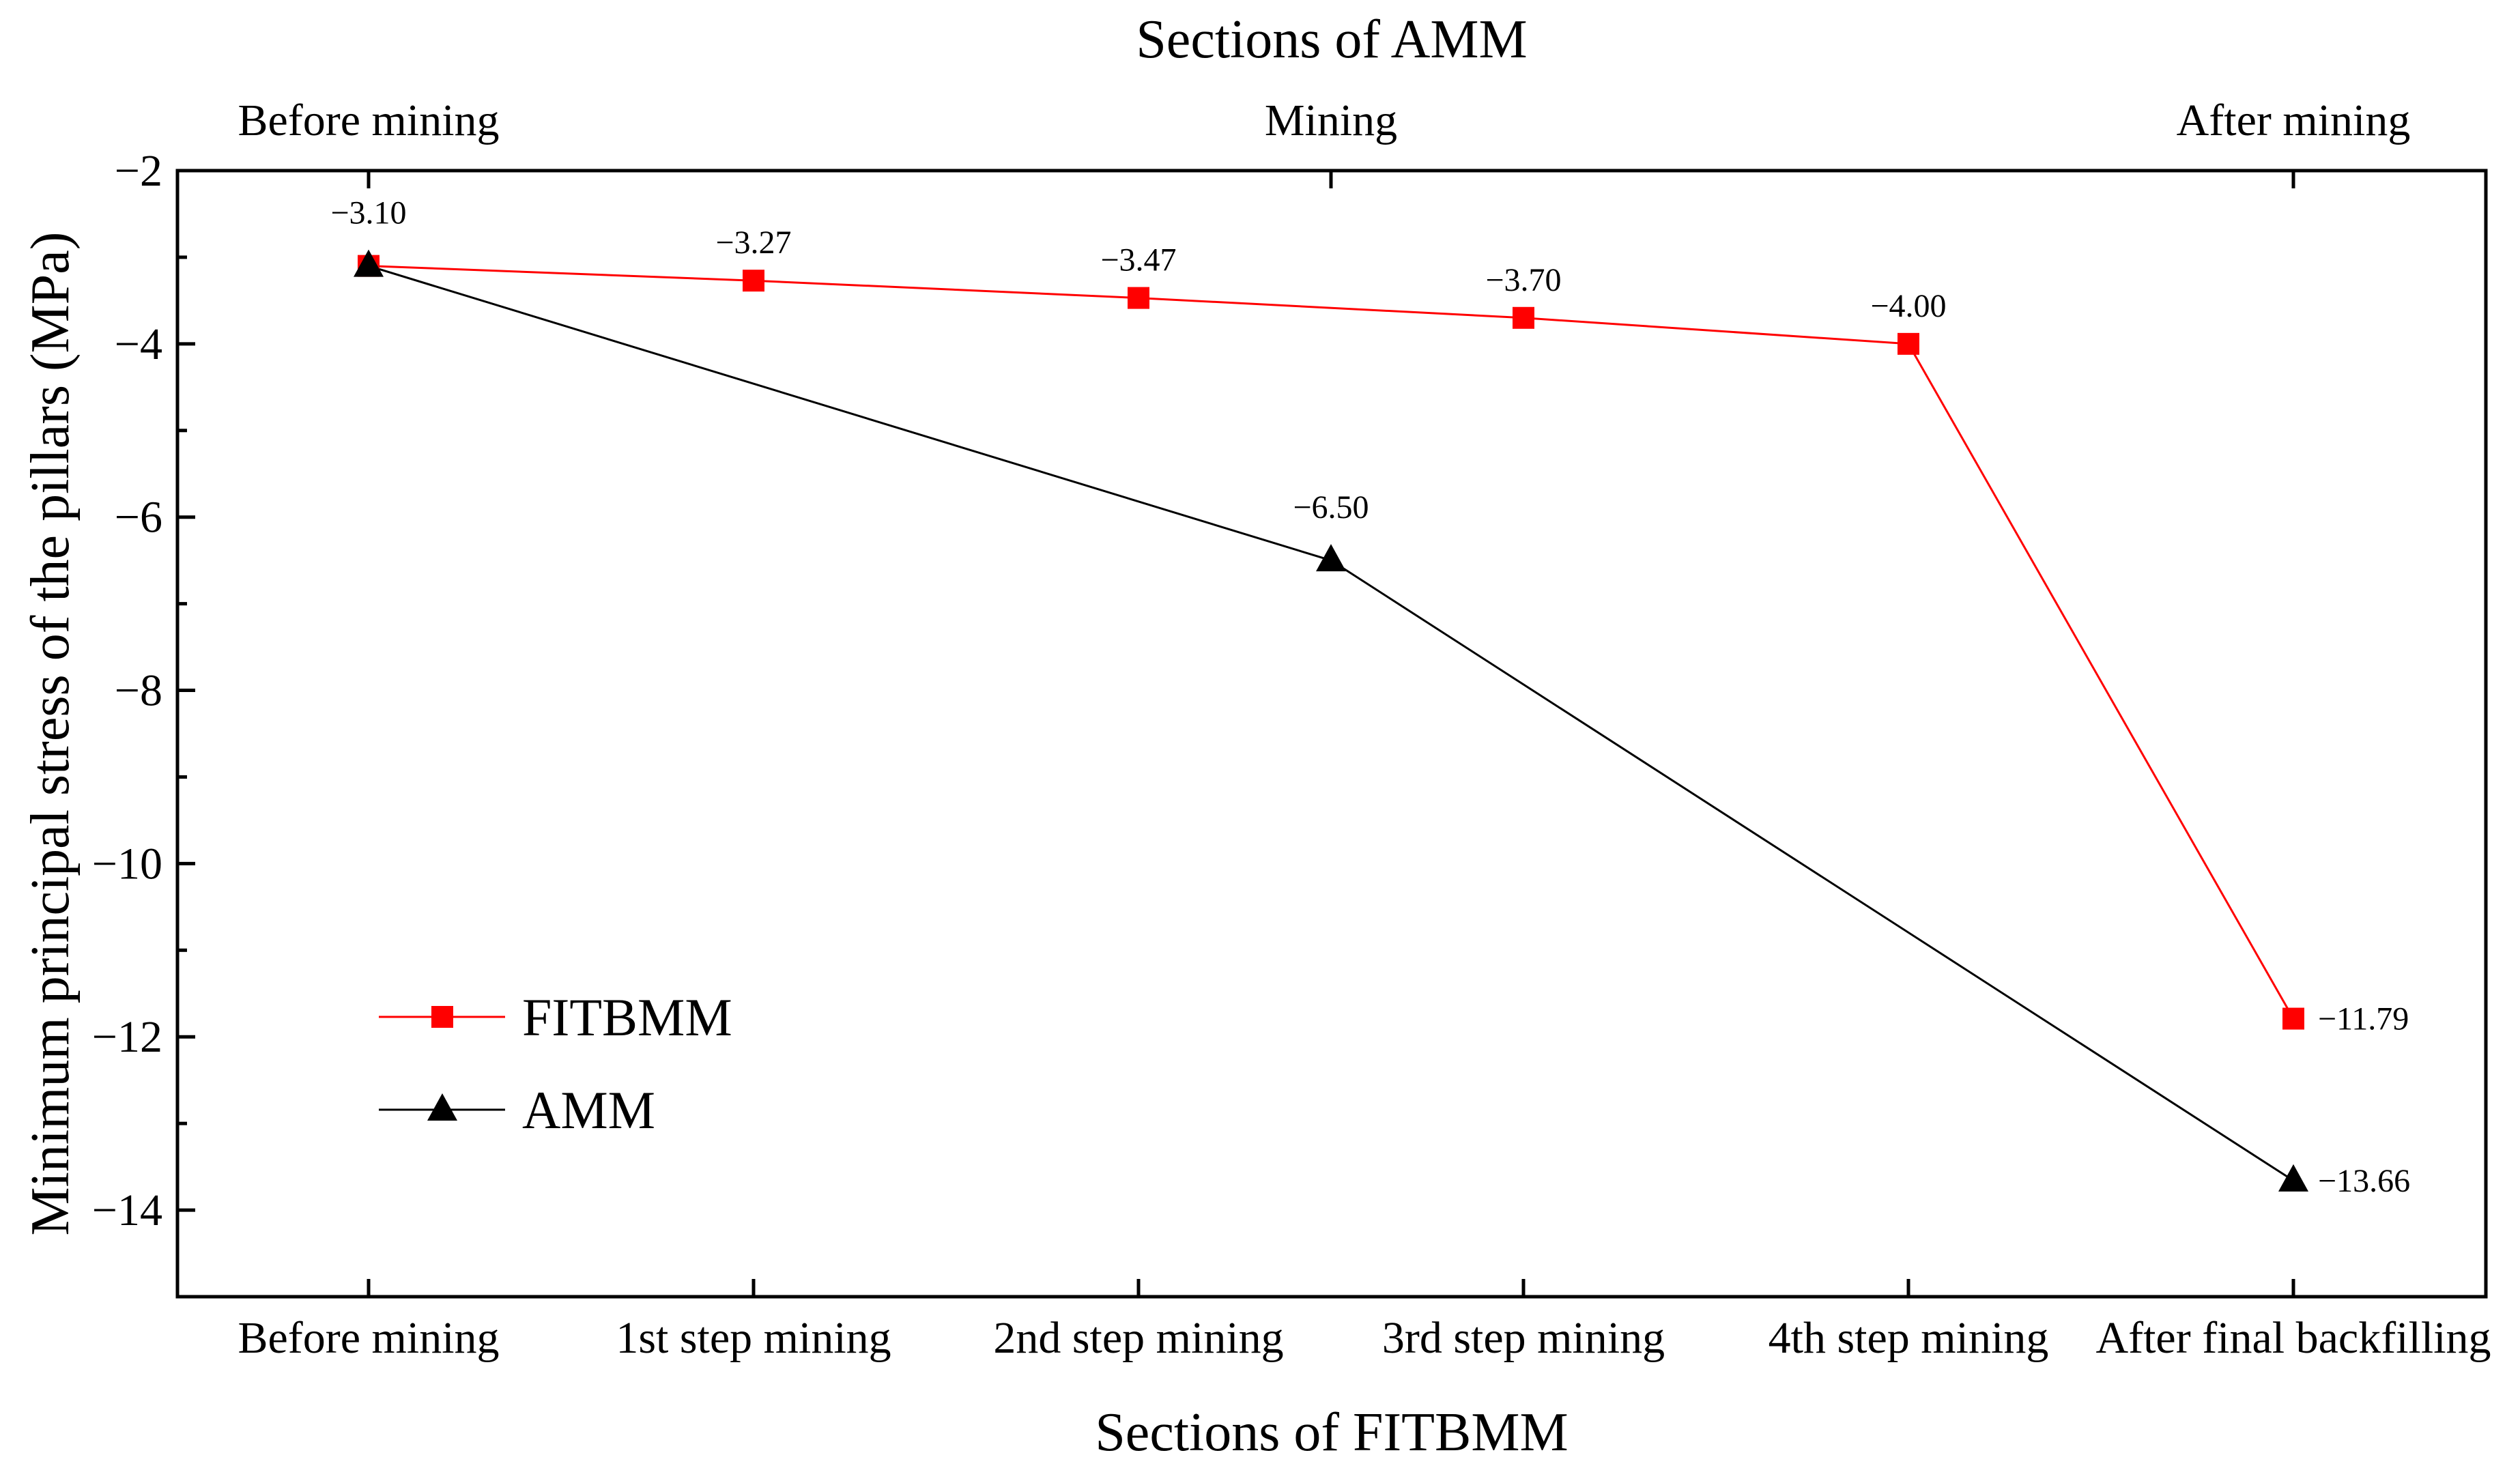  Describe the element at coordinates (442, 1107) in the screenshot. I see `legend-marker-amm` at that location.